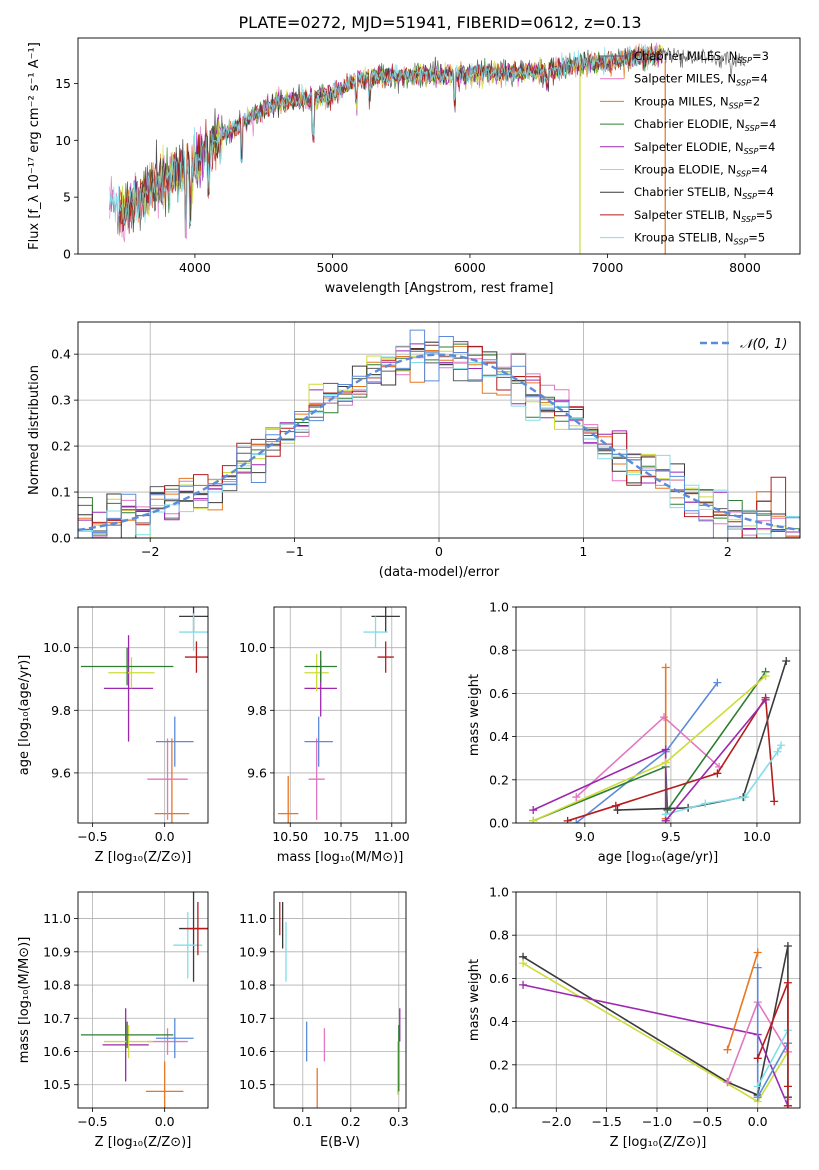 The width and height of the screenshot is (819, 1170). What do you see at coordinates (67, 254) in the screenshot?
I see `y-tick-label: 0` at bounding box center [67, 254].